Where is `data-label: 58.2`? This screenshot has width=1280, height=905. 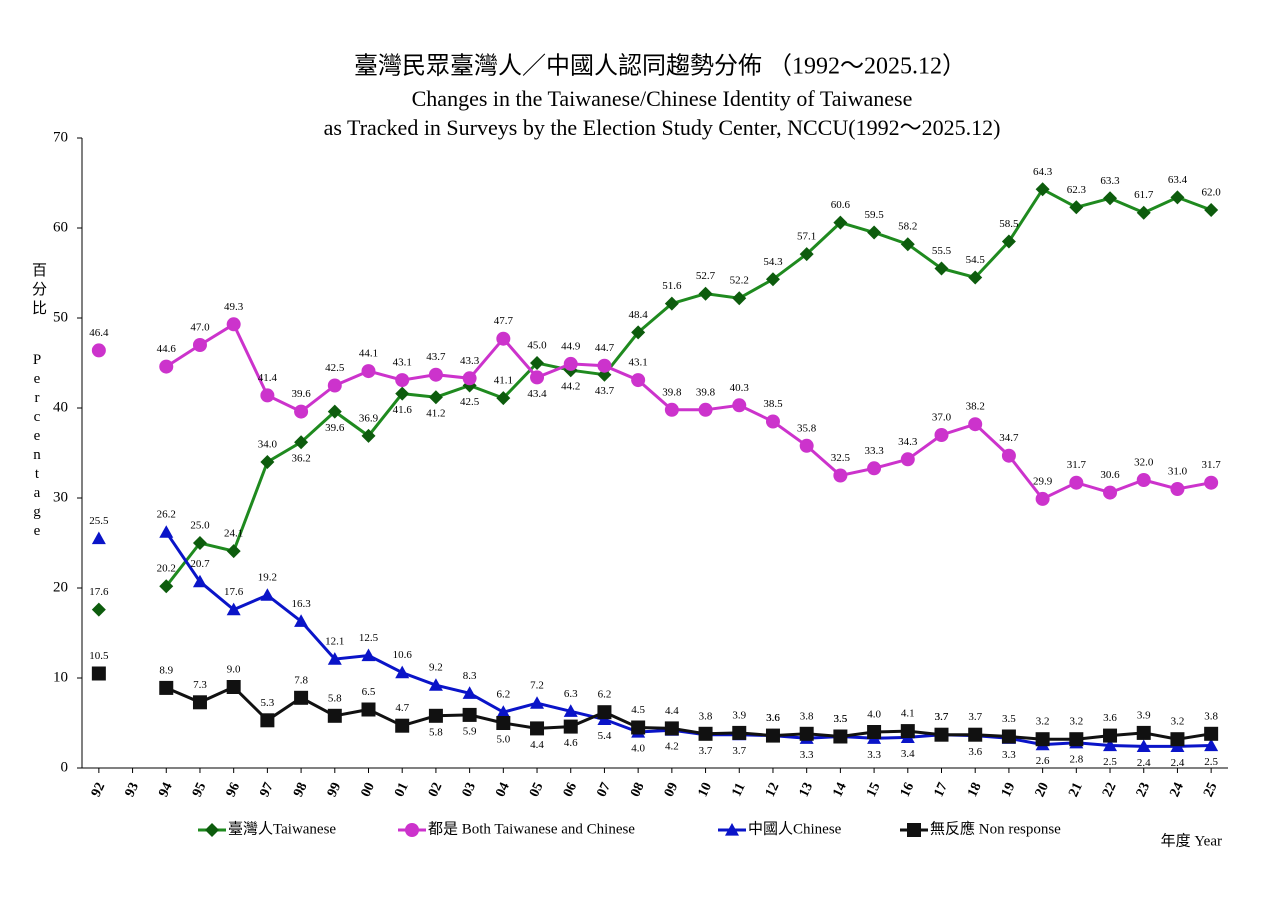
data-label: 58.2 is located at coordinates (907, 227).